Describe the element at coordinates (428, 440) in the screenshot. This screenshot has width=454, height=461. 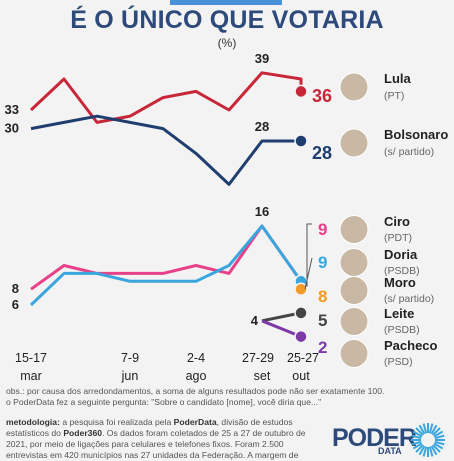
I see `poderdata-sunburst-icon` at that location.